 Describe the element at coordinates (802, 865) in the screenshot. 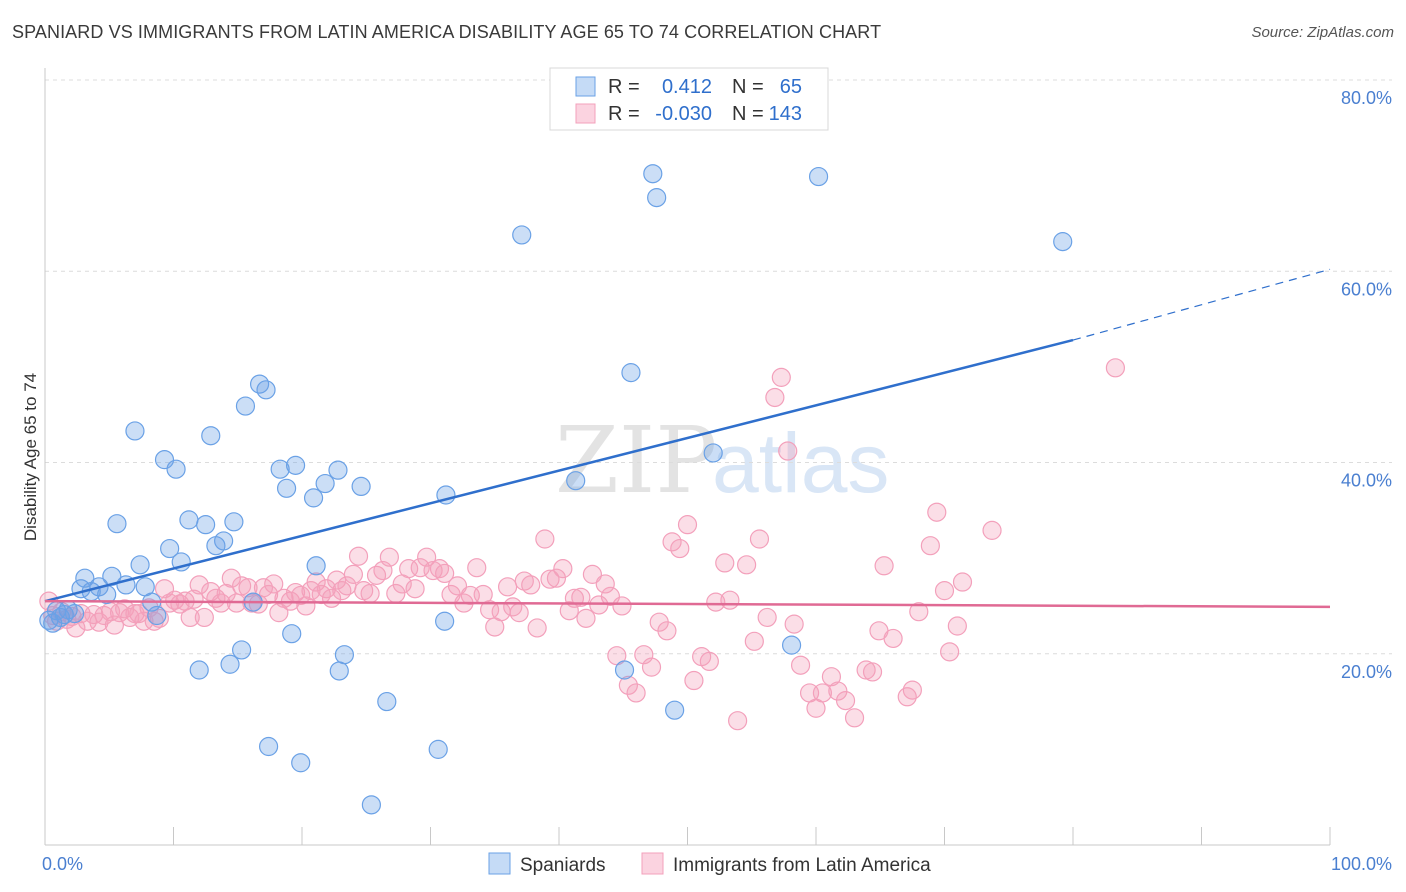

I see `legend-label-immigrants: Immigrants from Latin America` at that location.